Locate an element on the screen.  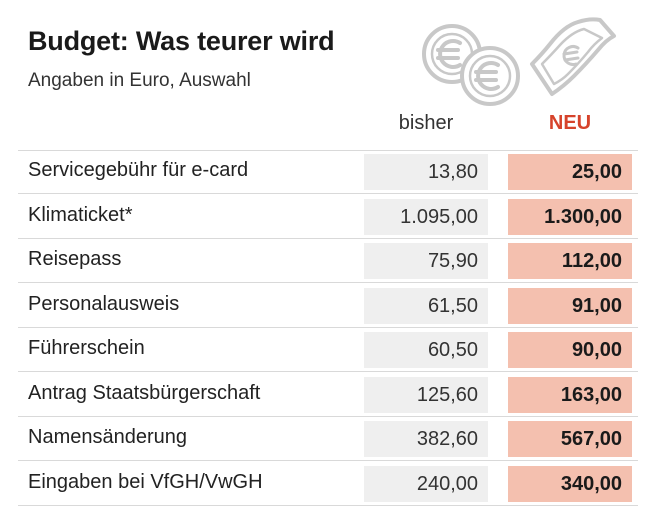
new-price-cell: 1.300,00 is located at coordinates (570, 216).